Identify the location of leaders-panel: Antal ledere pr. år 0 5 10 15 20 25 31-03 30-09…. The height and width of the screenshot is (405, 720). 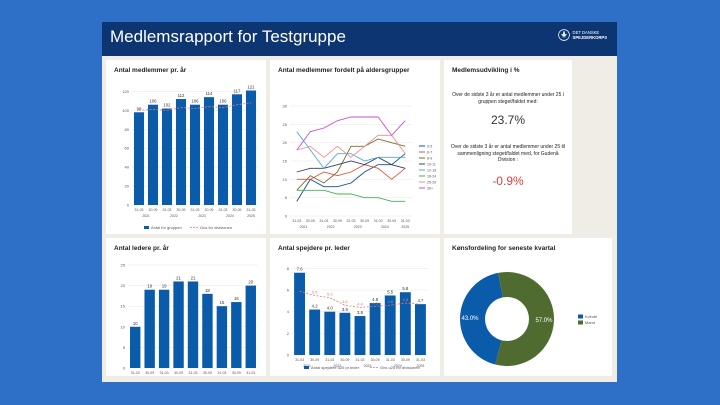
(186, 309).